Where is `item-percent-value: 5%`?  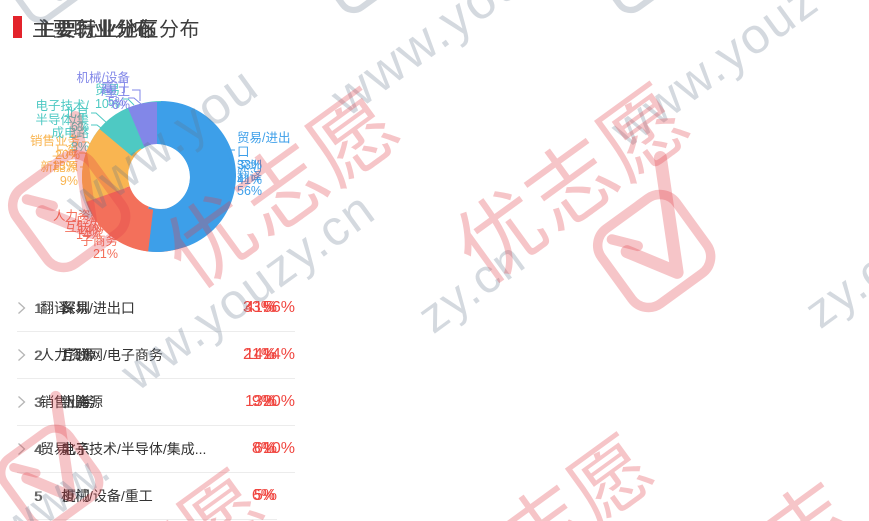
item-percent-value: 5% is located at coordinates (265, 495).